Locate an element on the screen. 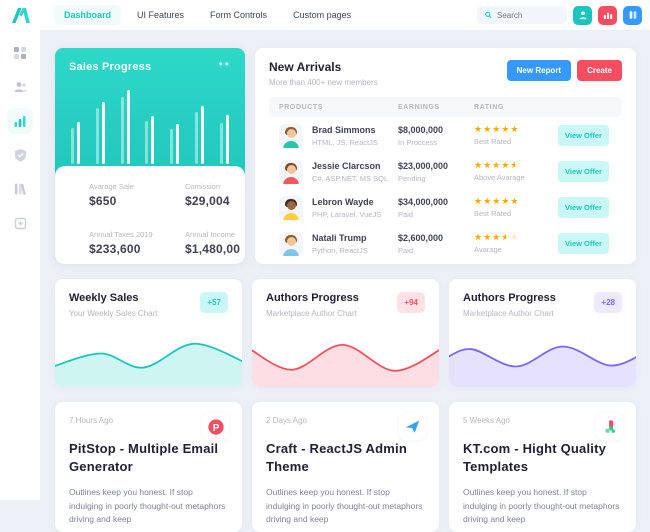 The width and height of the screenshot is (650, 532). menu-item-ui-features: UI Features is located at coordinates (161, 15).